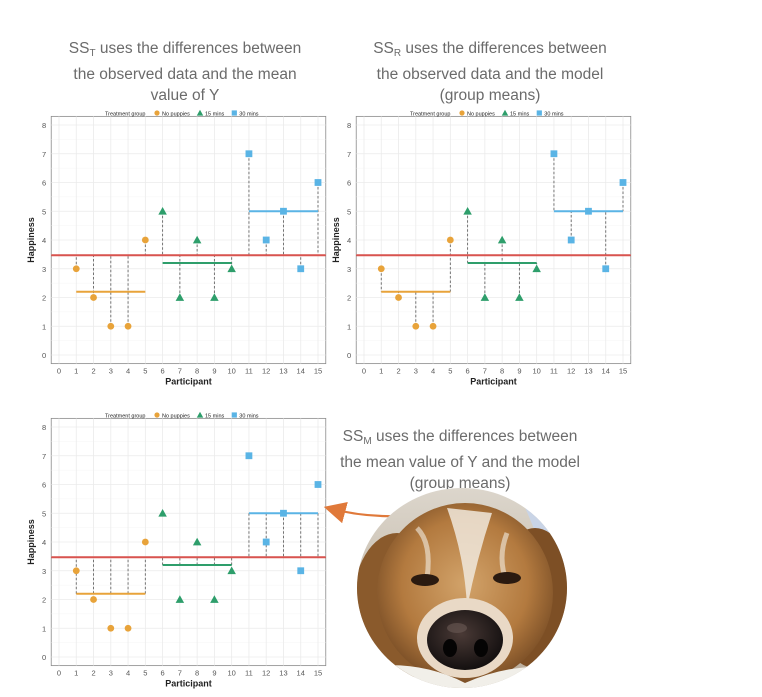 Image resolution: width=762 pixels, height=697 pixels. I want to click on caption-line-2: the observed data and the model, so click(490, 74).